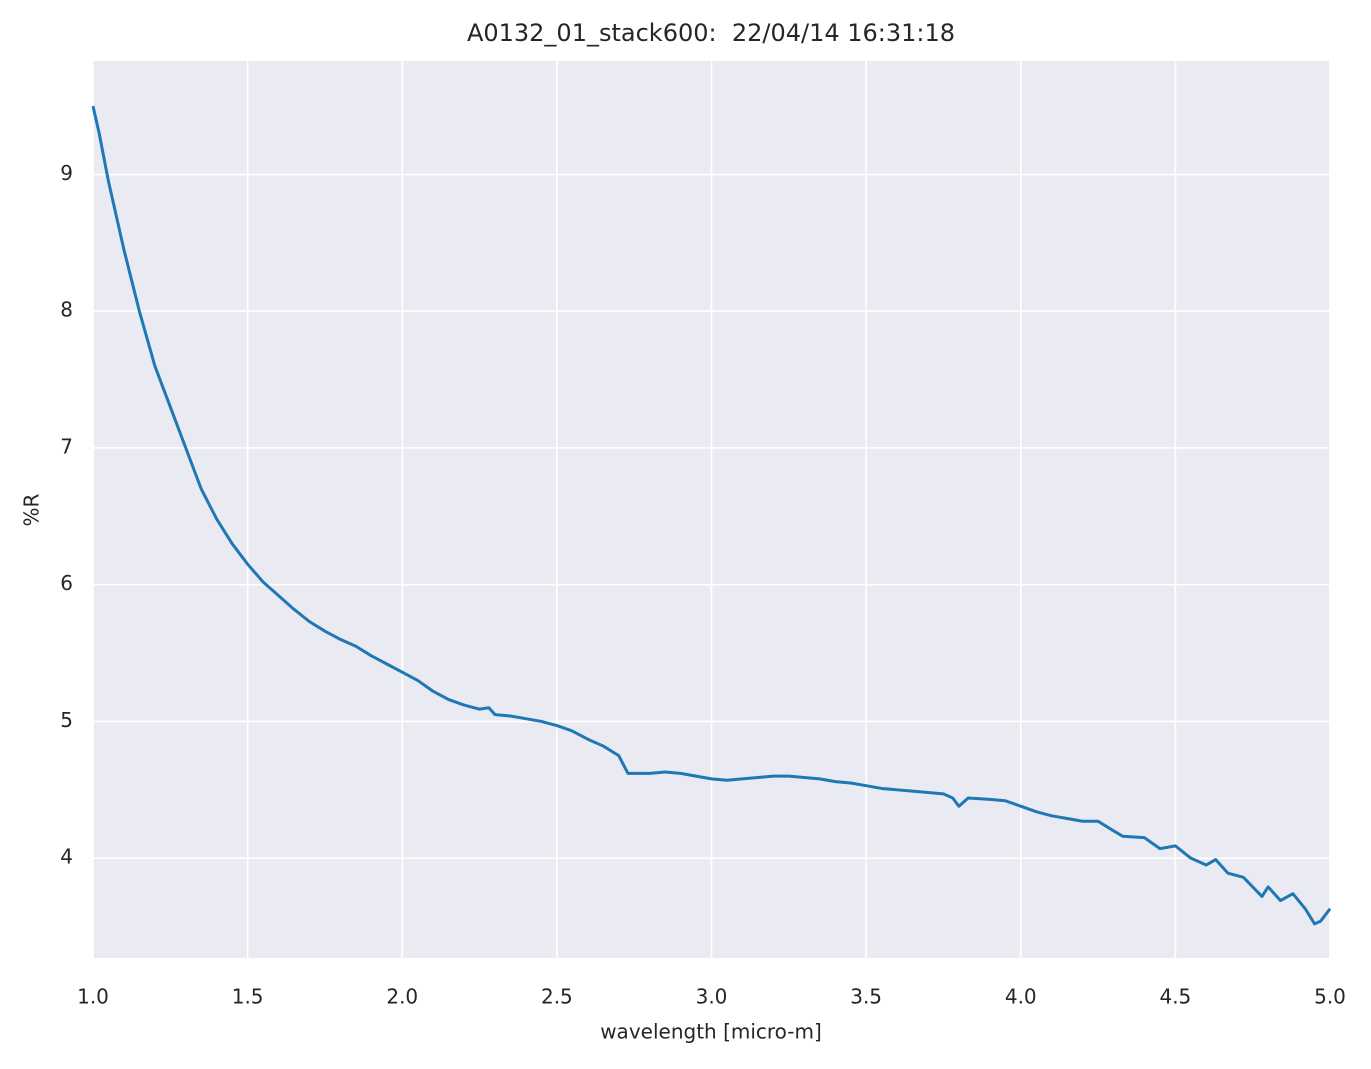 This screenshot has width=1371, height=1069. Describe the element at coordinates (402, 997) in the screenshot. I see `x-tick-label: 2.0` at that location.